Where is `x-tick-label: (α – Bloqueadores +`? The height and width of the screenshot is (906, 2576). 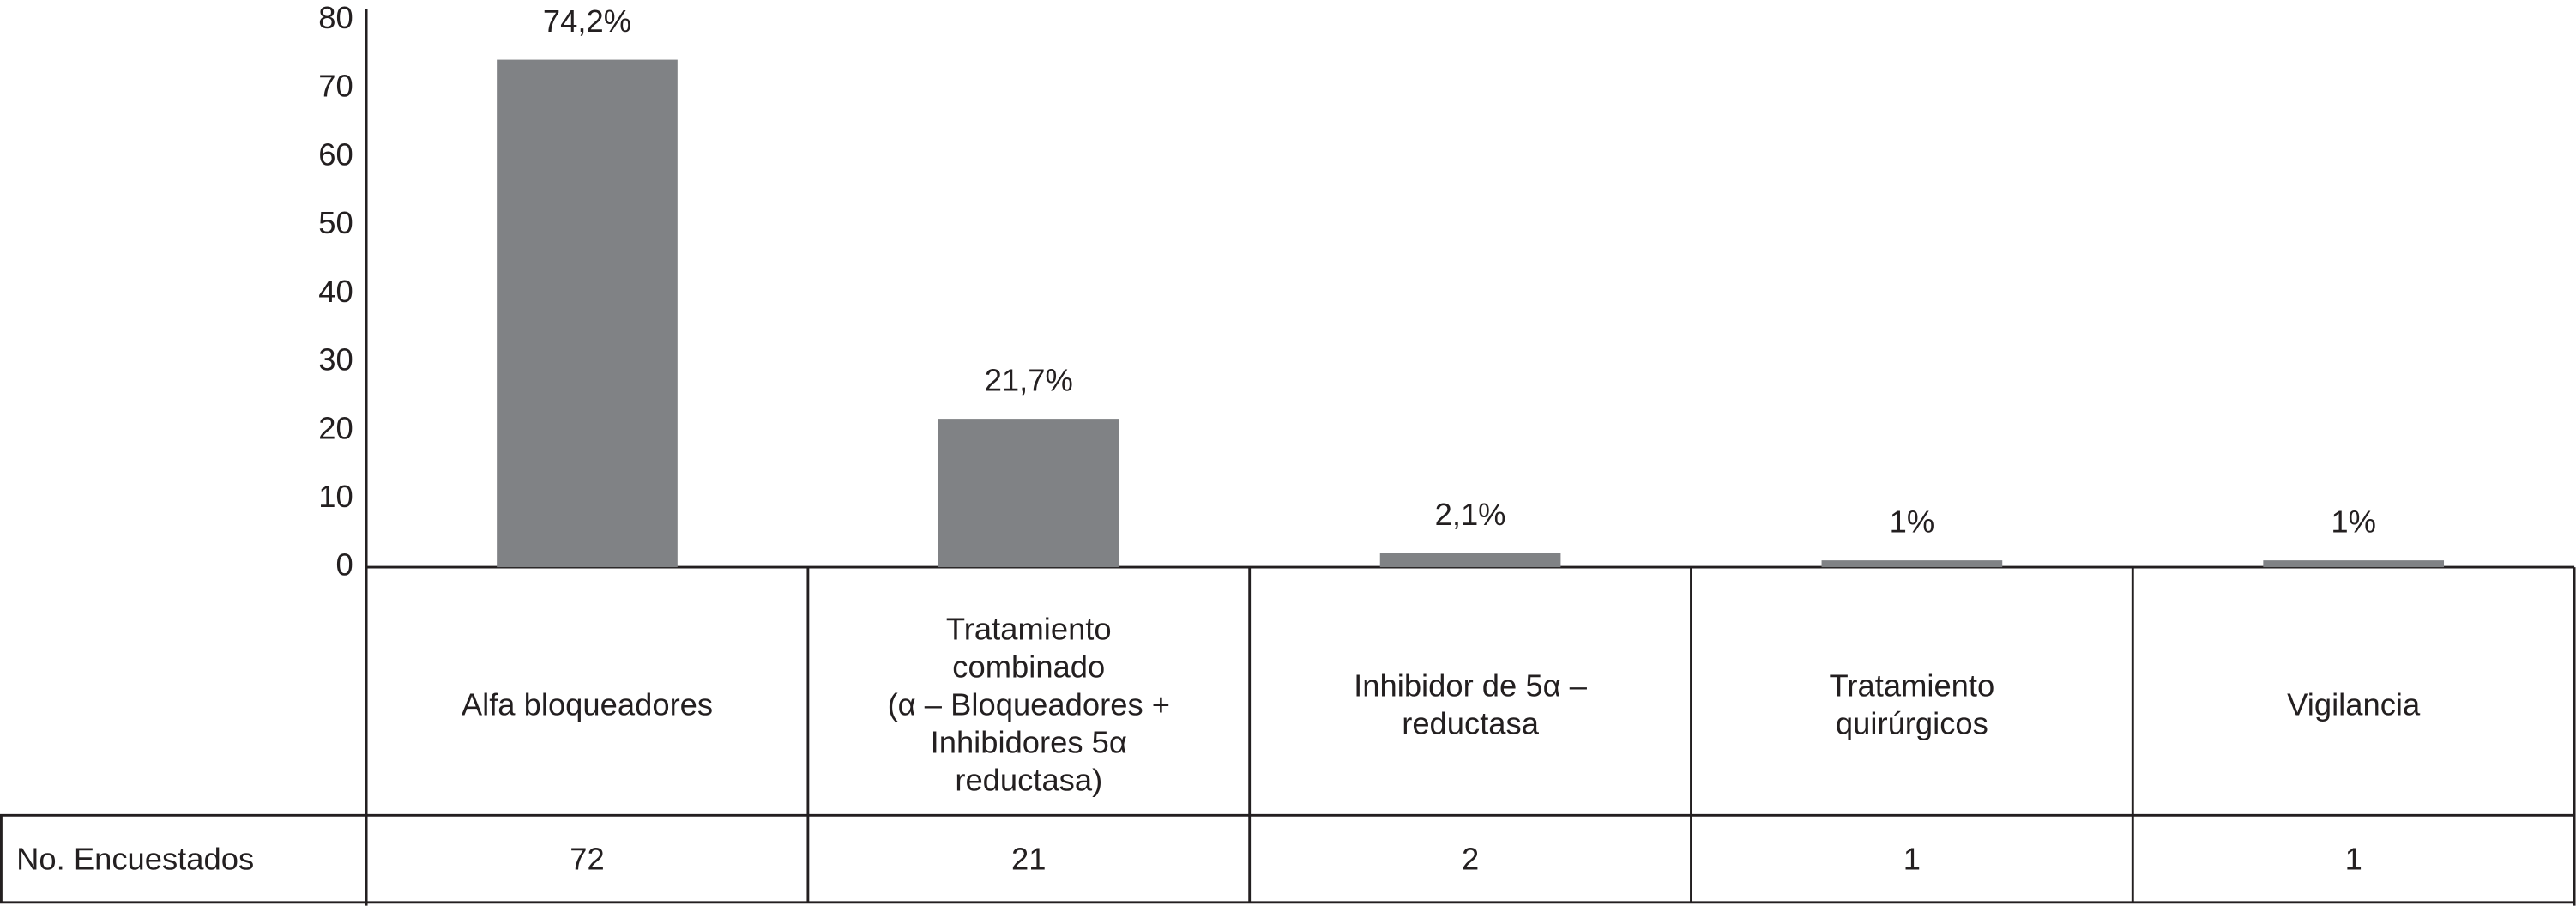
x-tick-label: (α – Bloqueadores + is located at coordinates (1029, 704).